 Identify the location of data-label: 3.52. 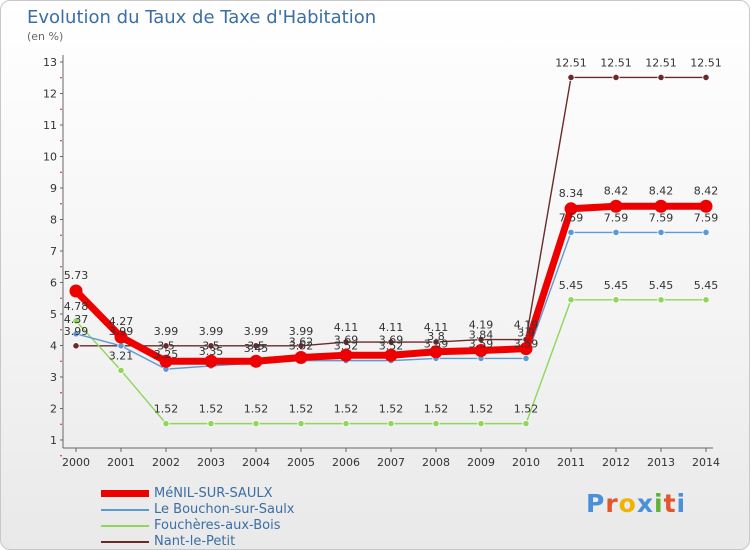
(301, 346).